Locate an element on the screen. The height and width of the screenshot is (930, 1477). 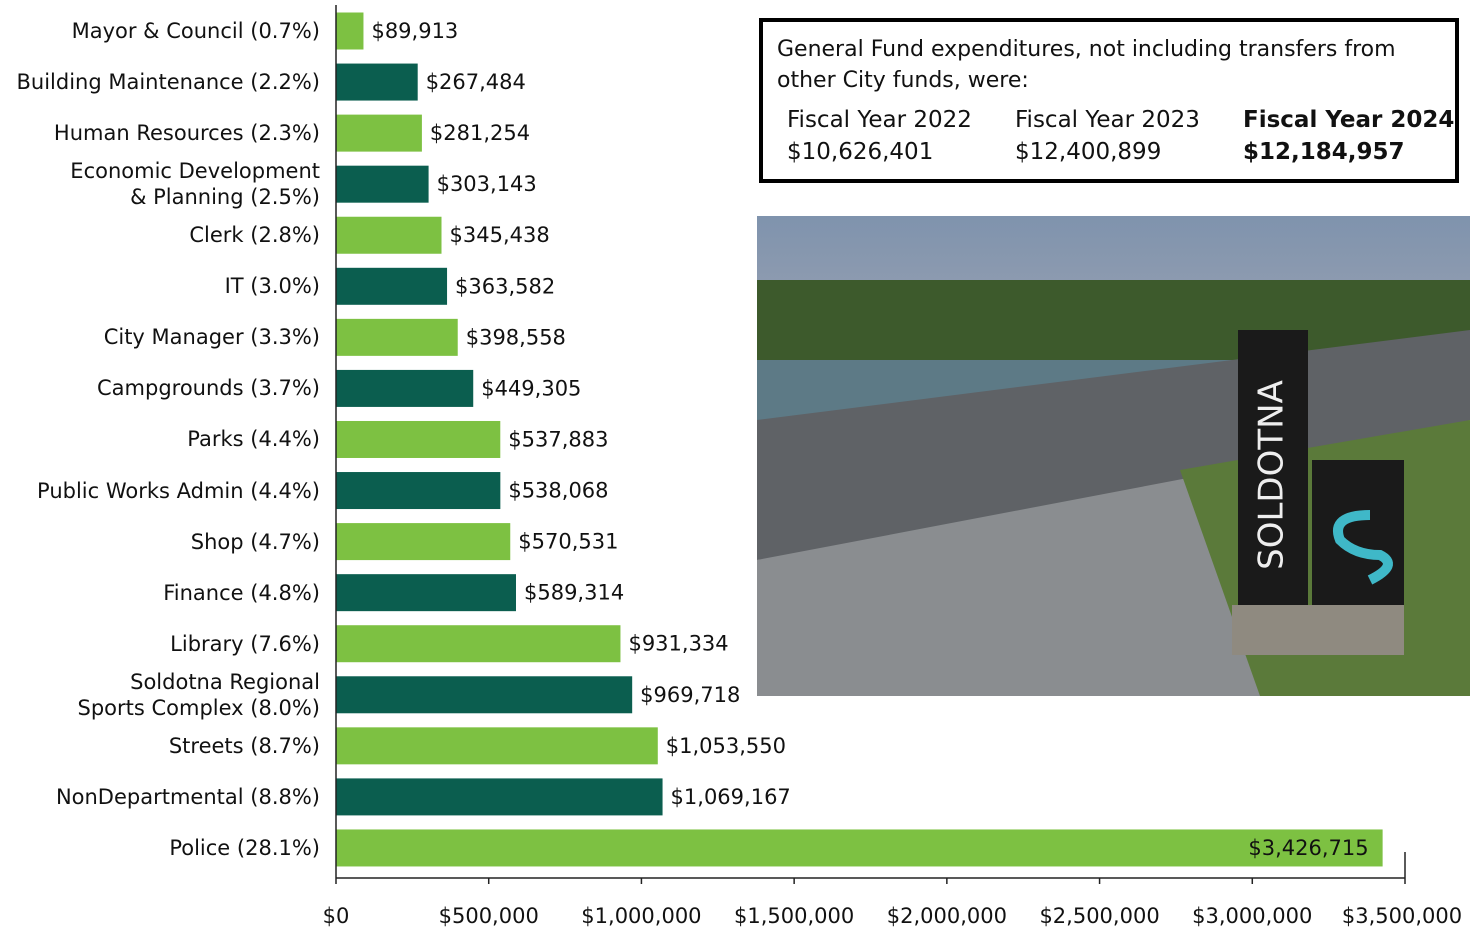
value-label: $538,068 is located at coordinates (558, 491).